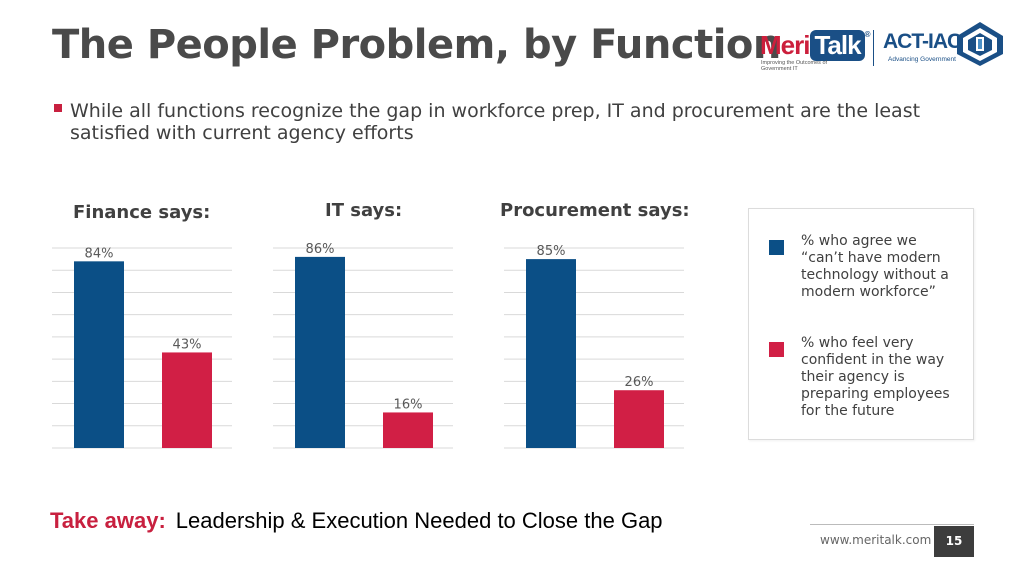  I want to click on logo-divider, so click(873, 48).